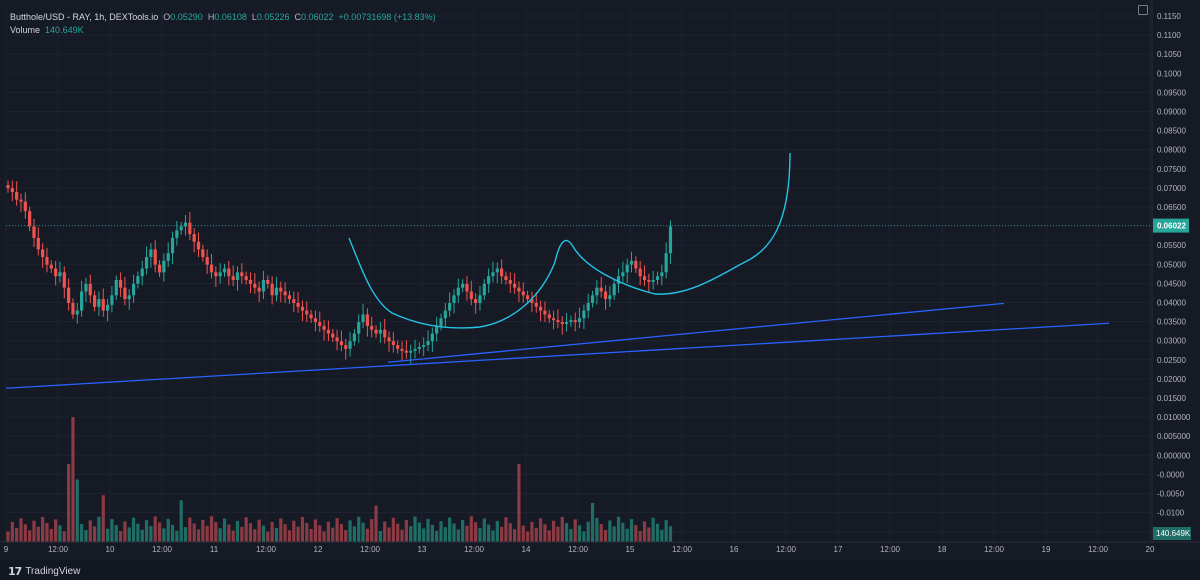 The width and height of the screenshot is (1200, 580). What do you see at coordinates (84, 17) in the screenshot?
I see `symbol-label: Butthole/USD - RAY, 1h, DEXTools.io` at bounding box center [84, 17].